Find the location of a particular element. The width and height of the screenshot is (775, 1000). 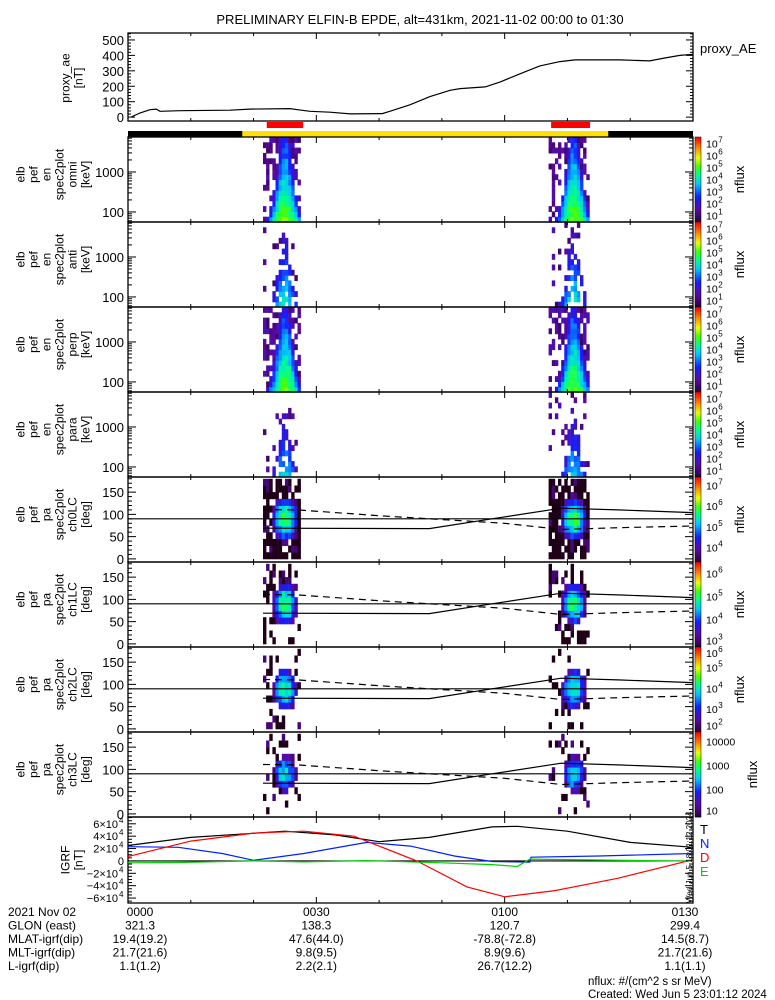

colorbar-tick-exponent: 6 is located at coordinates (720, 237).